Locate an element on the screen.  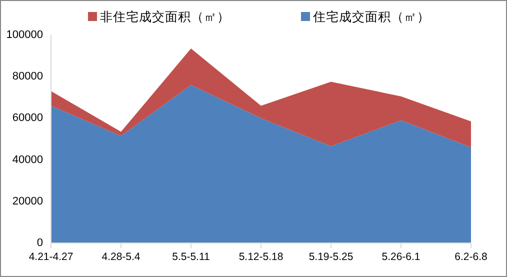
legend-label: 非住宅成交面积（㎡） is located at coordinates (165, 16).